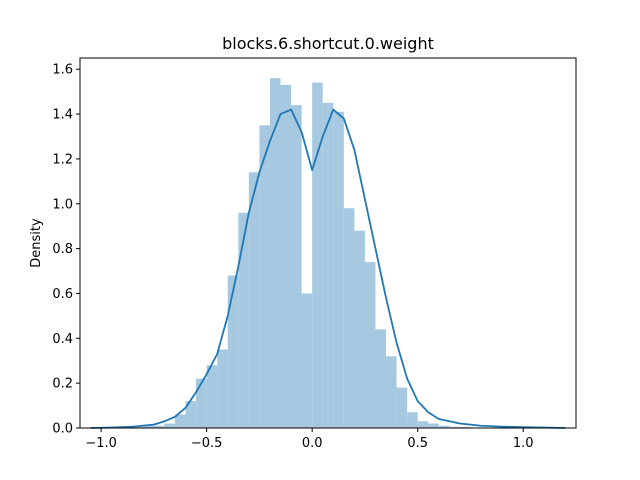 Image resolution: width=640 pixels, height=480 pixels. What do you see at coordinates (62, 204) in the screenshot?
I see `y-tick-label: 1.0` at bounding box center [62, 204].